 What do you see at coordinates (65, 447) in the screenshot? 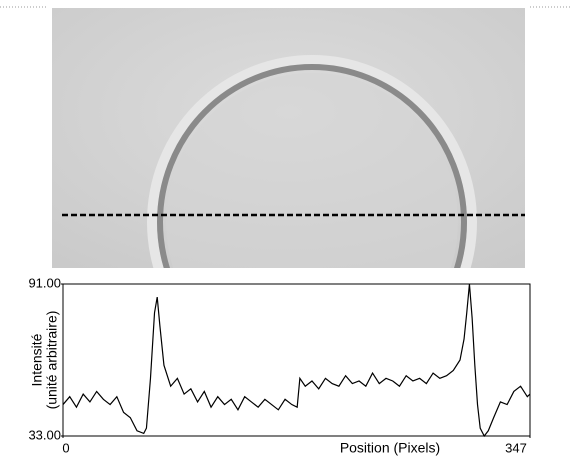
I see `x-tick-label: 0` at bounding box center [65, 447].